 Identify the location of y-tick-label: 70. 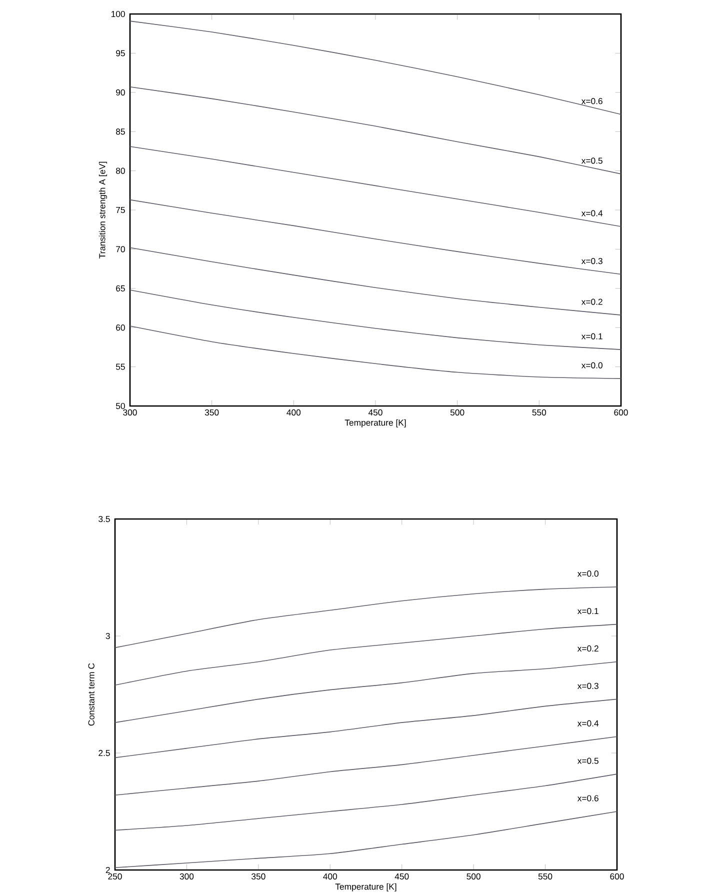
(120, 249).